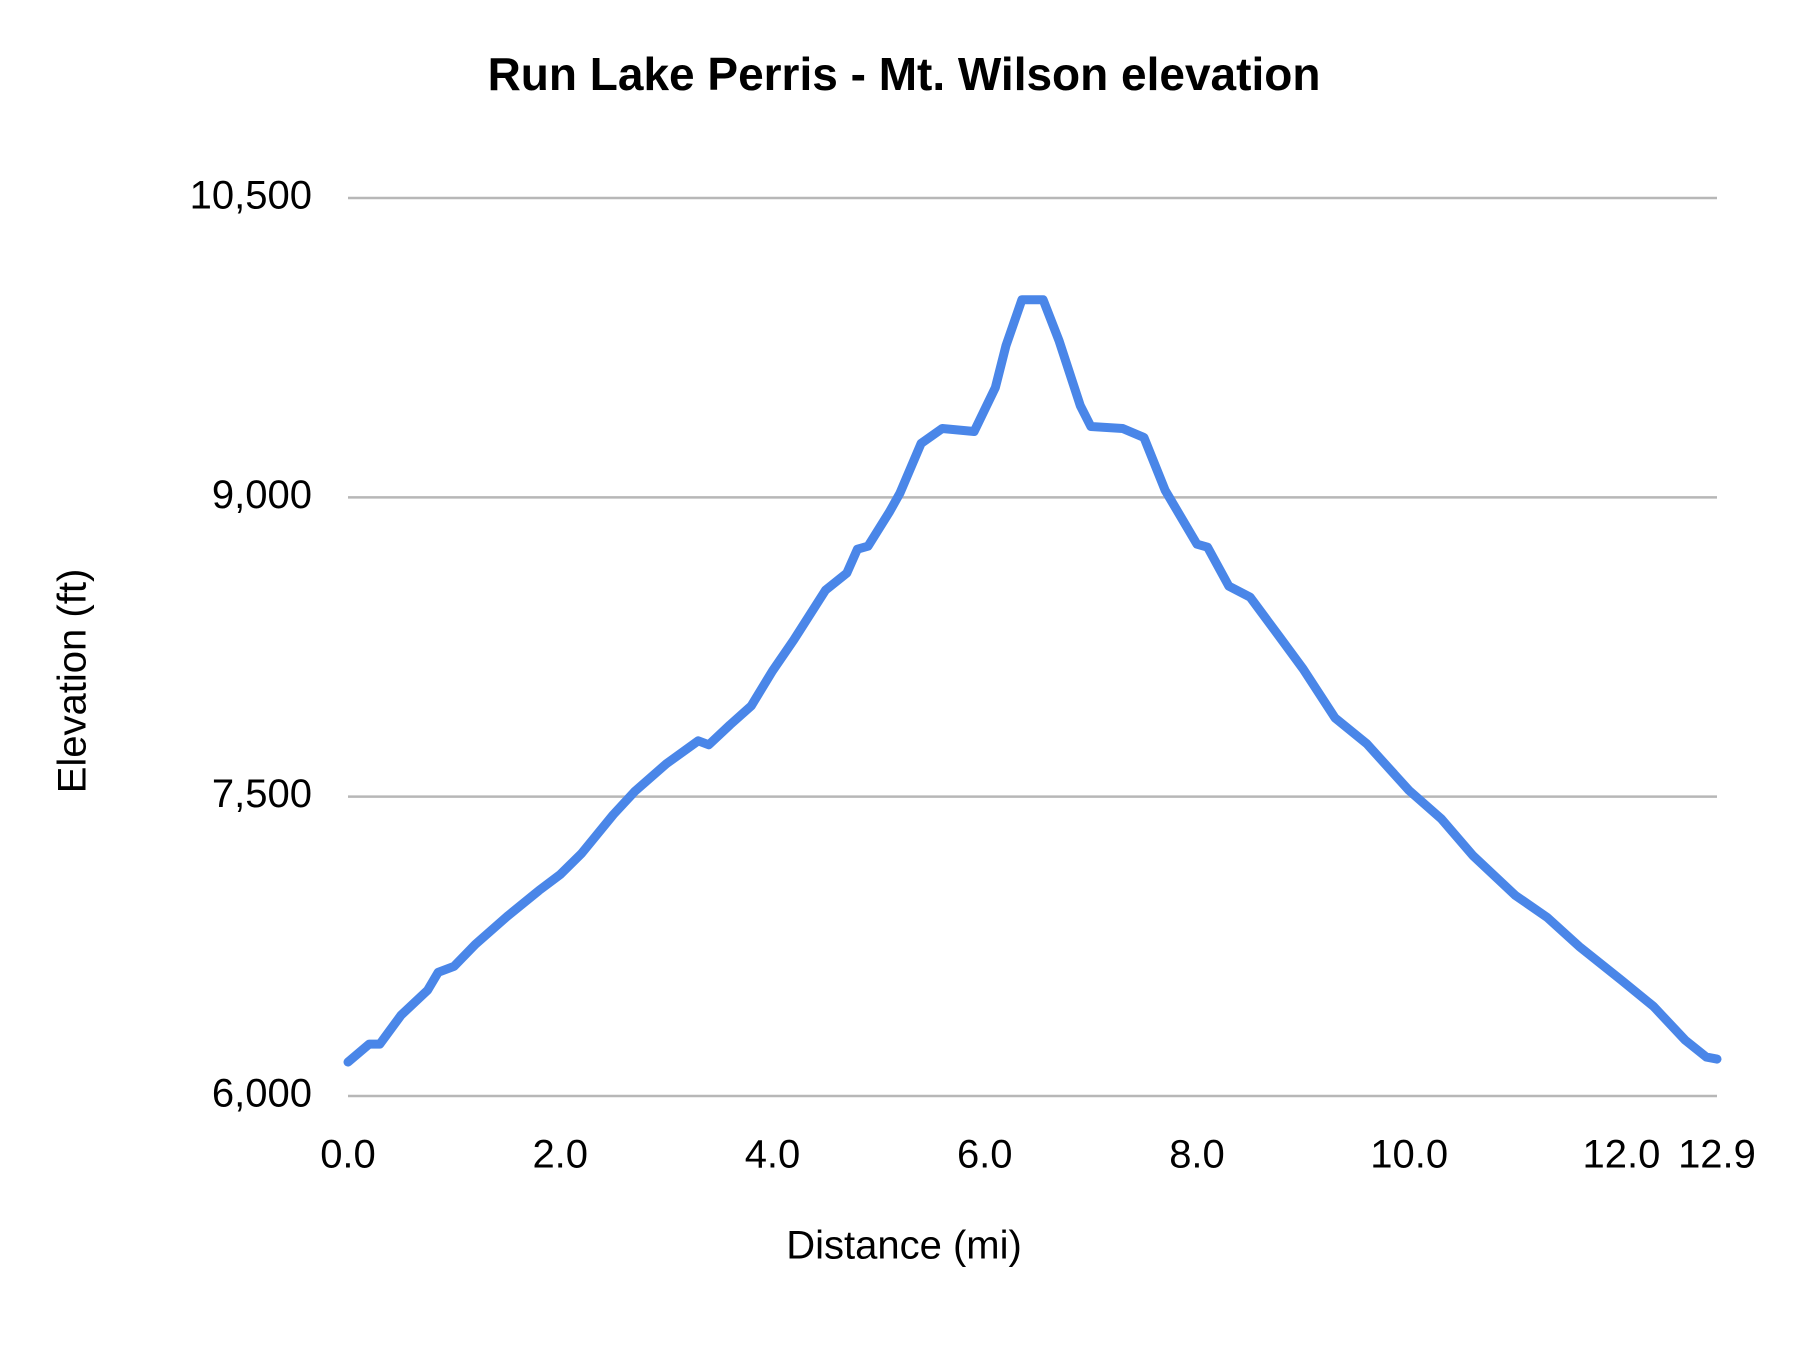 Image resolution: width=1800 pixels, height=1350 pixels. I want to click on x-axis-label: Distance (mi), so click(904, 1246).